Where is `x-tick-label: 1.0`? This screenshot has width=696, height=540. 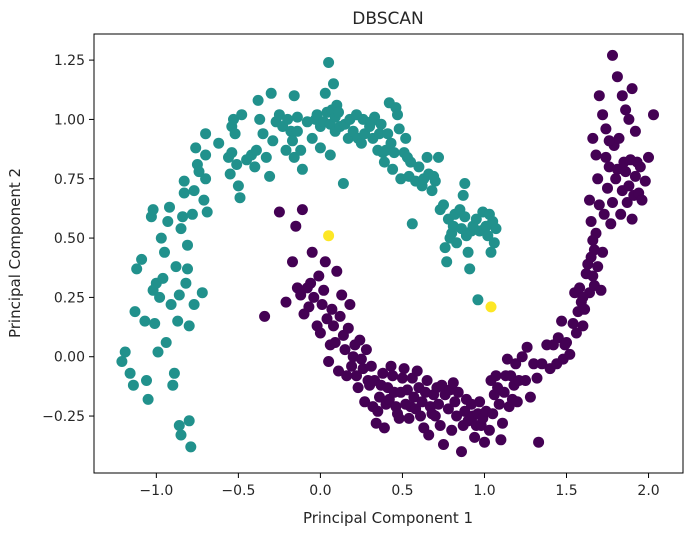 x-tick-label: 1.0 is located at coordinates (484, 491).